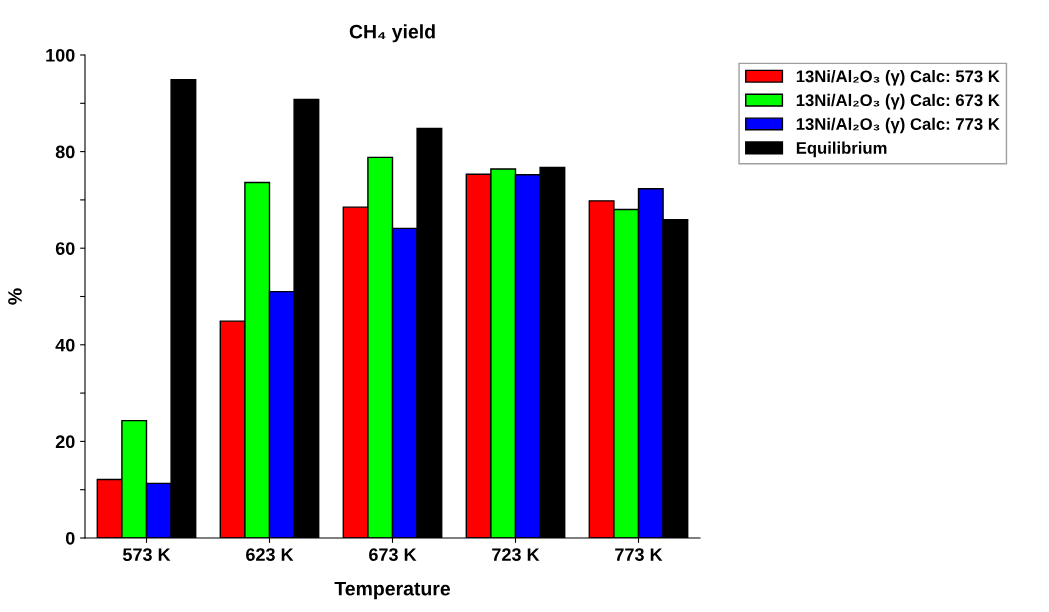  What do you see at coordinates (898, 78) in the screenshot?
I see `legend-label: 13Ni/Al₂O₃ (γ) Calc: 573 K` at bounding box center [898, 78].